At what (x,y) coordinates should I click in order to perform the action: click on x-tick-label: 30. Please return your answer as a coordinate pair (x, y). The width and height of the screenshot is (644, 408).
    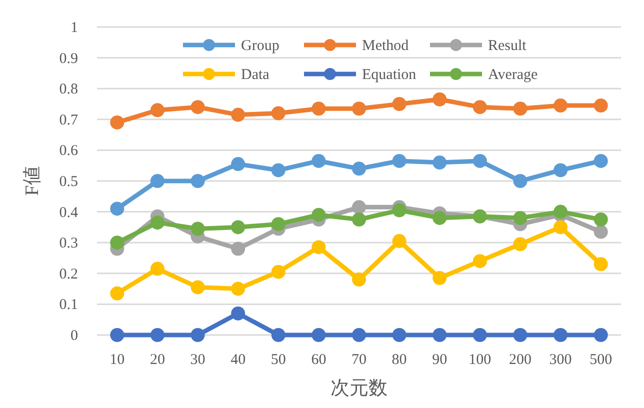
    Looking at the image, I should click on (198, 360).